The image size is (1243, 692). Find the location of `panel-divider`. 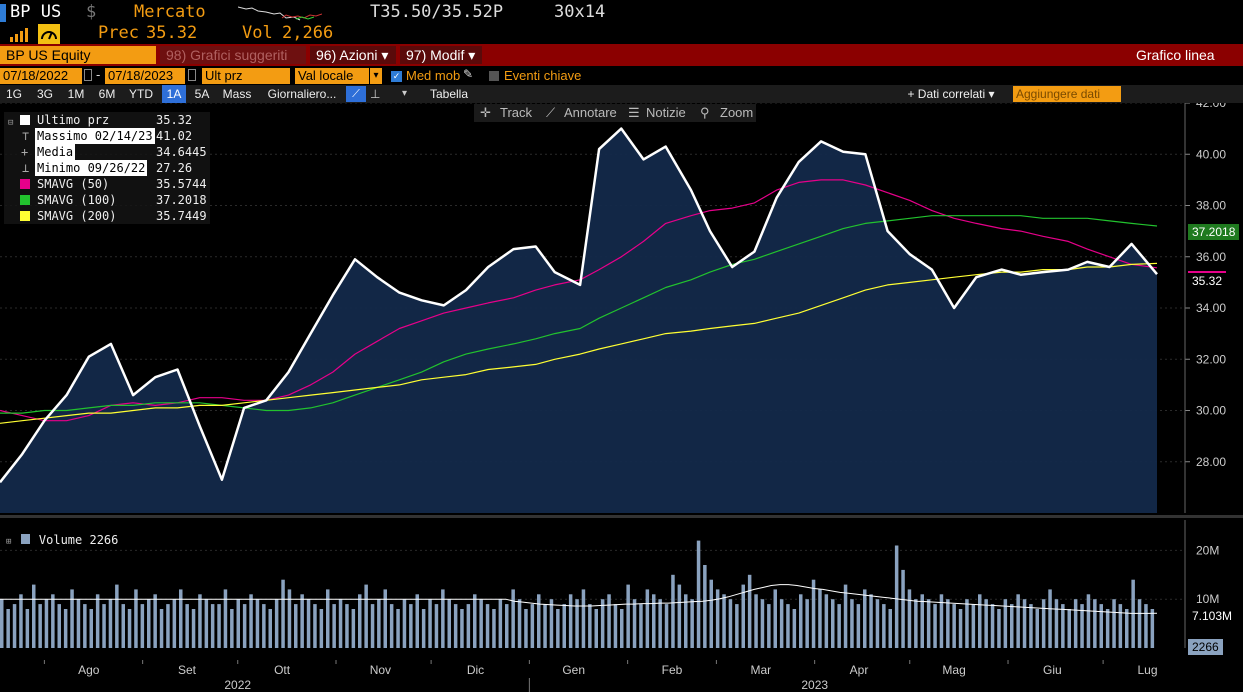

panel-divider is located at coordinates (621, 516).